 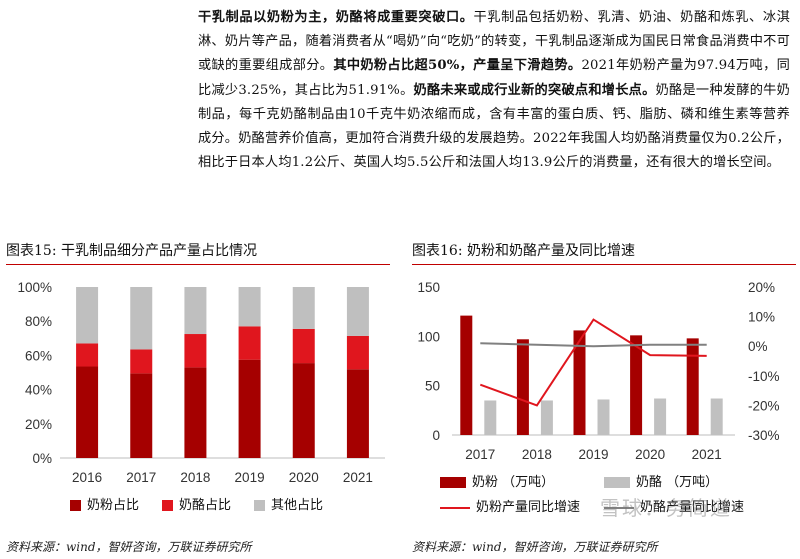 I want to click on legend-item-milk-powder-share: 奶粉占比, so click(x=104, y=506).